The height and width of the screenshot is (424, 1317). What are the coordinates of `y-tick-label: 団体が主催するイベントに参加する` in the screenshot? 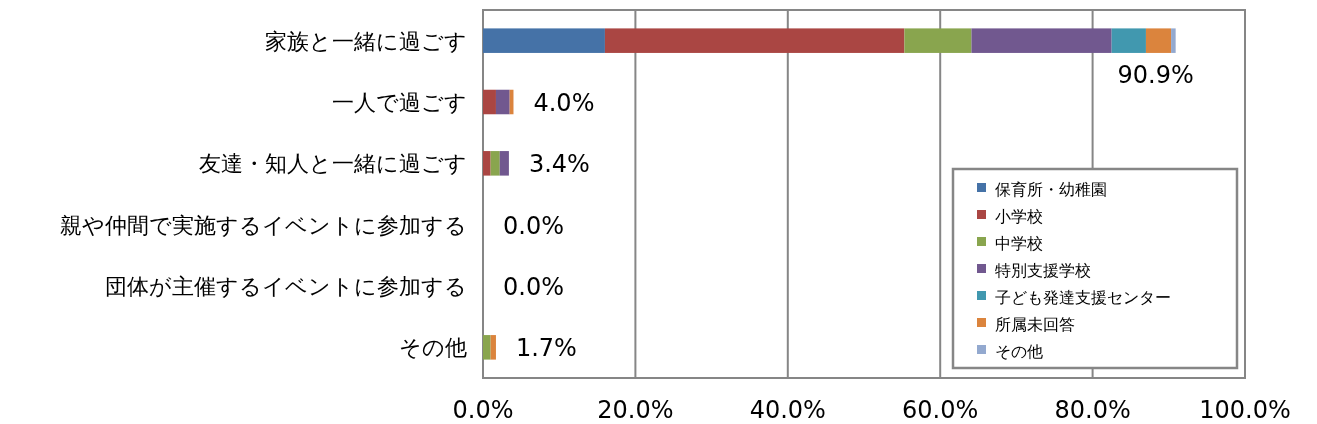 It's located at (286, 286).